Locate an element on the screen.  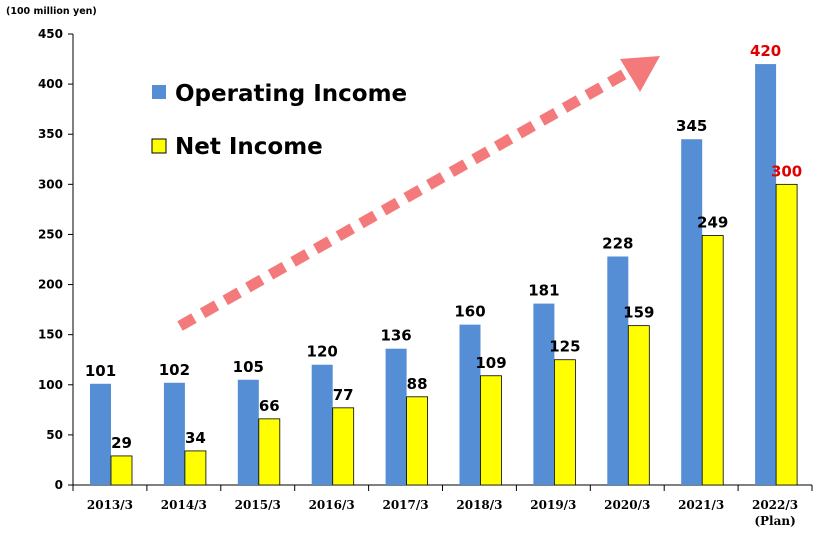
data-label-operating-income: 345 is located at coordinates (691, 126).